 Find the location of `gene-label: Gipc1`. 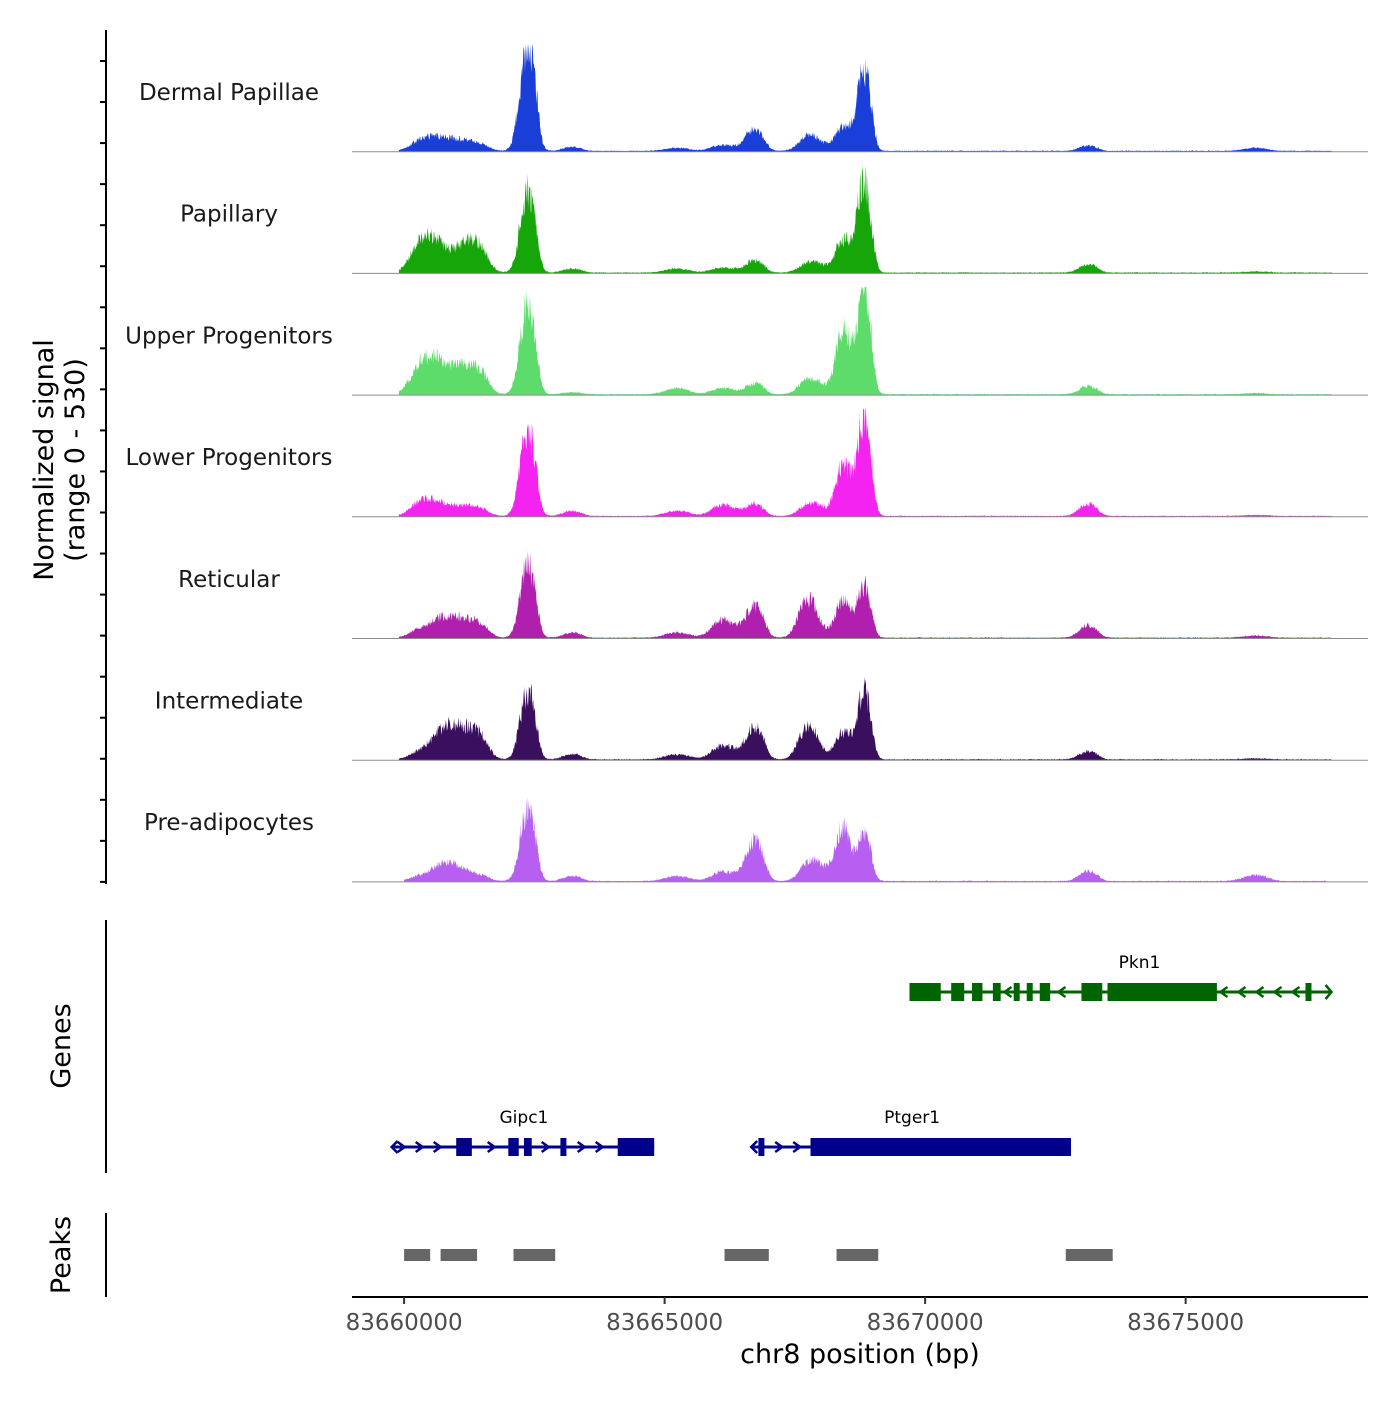

gene-label: Gipc1 is located at coordinates (524, 1118).